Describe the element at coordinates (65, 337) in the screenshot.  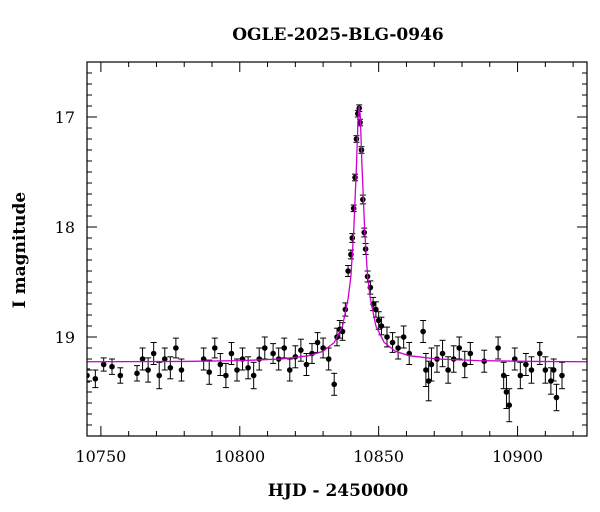
I see `y-tick-label: 19` at that location.